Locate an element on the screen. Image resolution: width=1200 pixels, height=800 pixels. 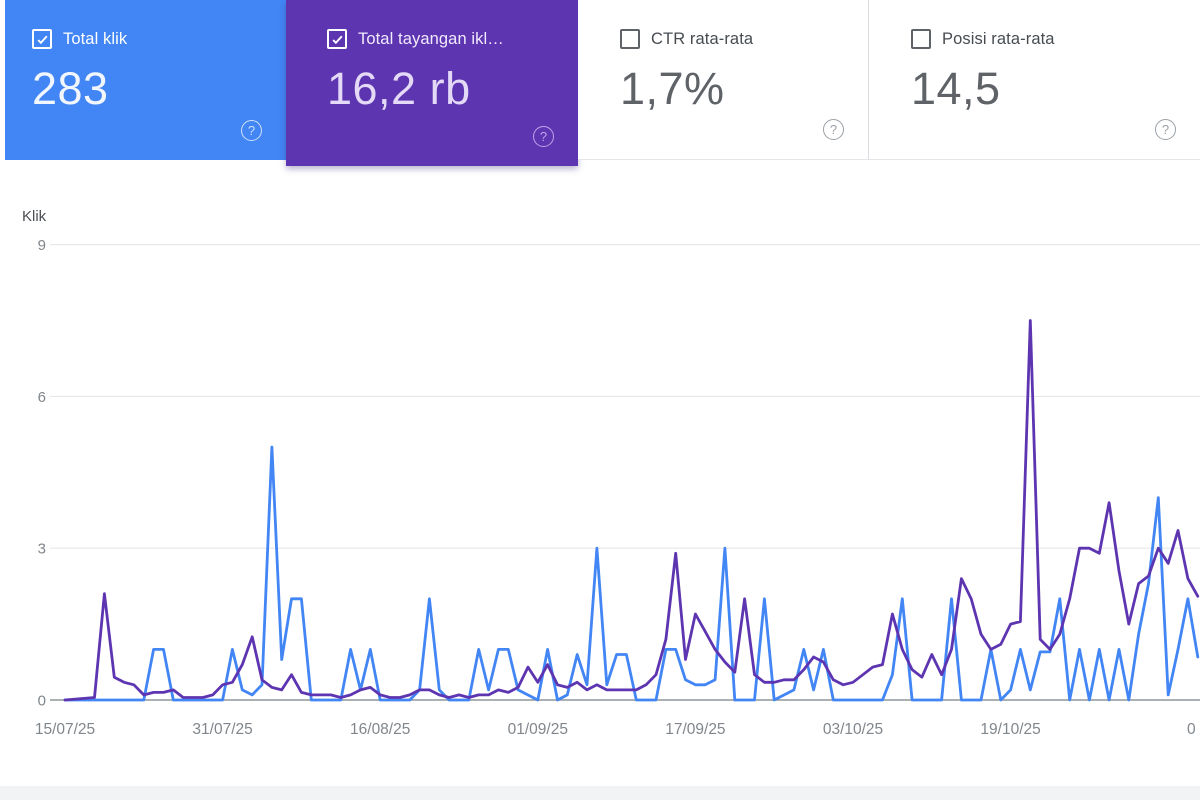
card-label: CTR rata-rata is located at coordinates (702, 38).